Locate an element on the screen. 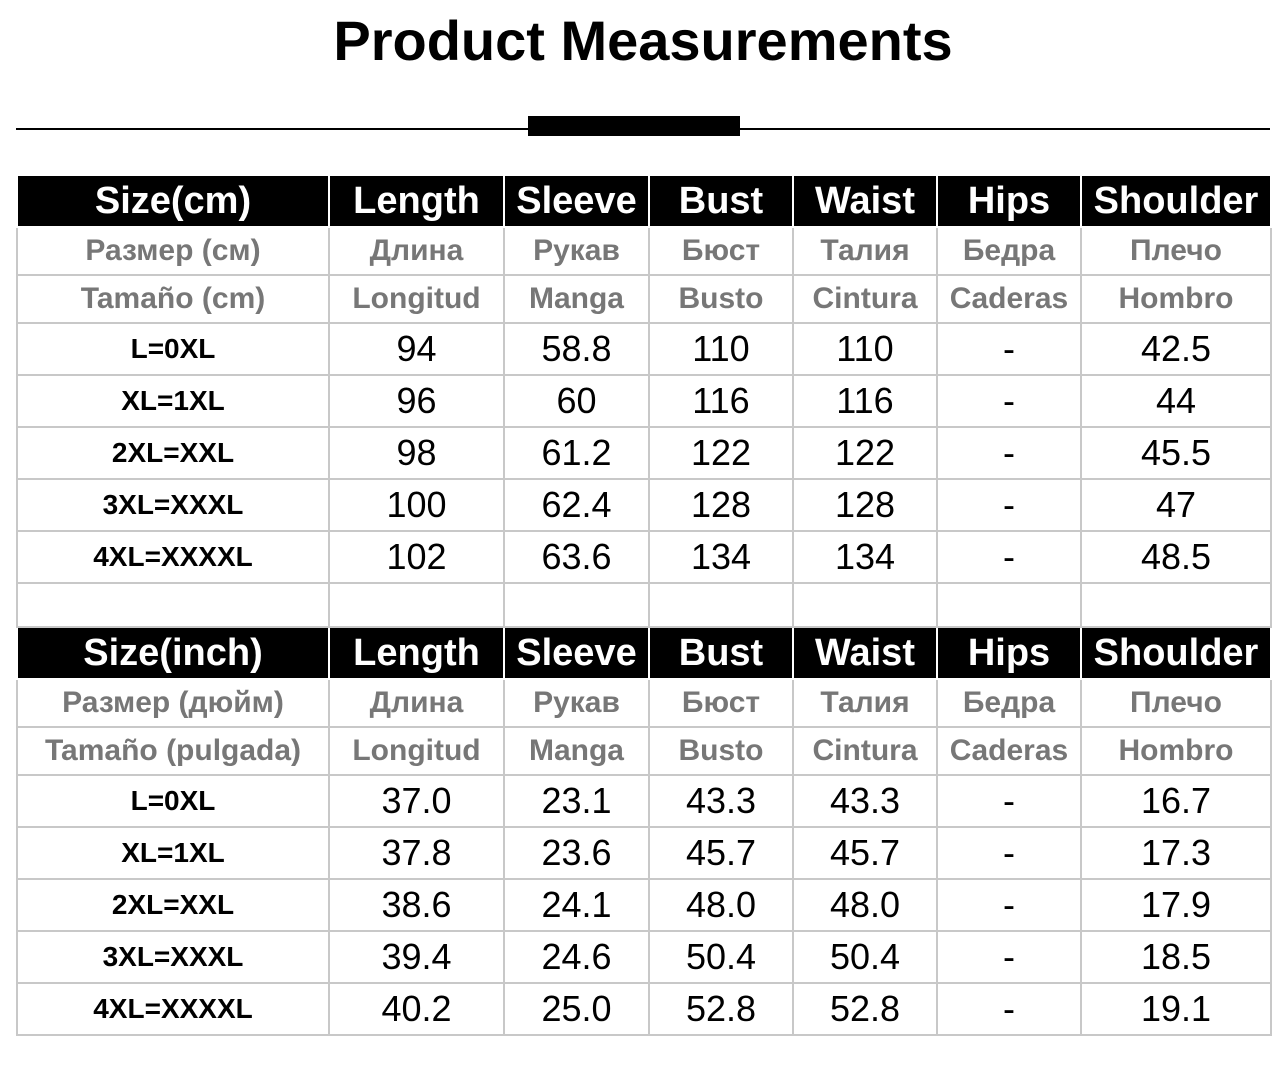  value-cell: 23.6 is located at coordinates (576, 853).